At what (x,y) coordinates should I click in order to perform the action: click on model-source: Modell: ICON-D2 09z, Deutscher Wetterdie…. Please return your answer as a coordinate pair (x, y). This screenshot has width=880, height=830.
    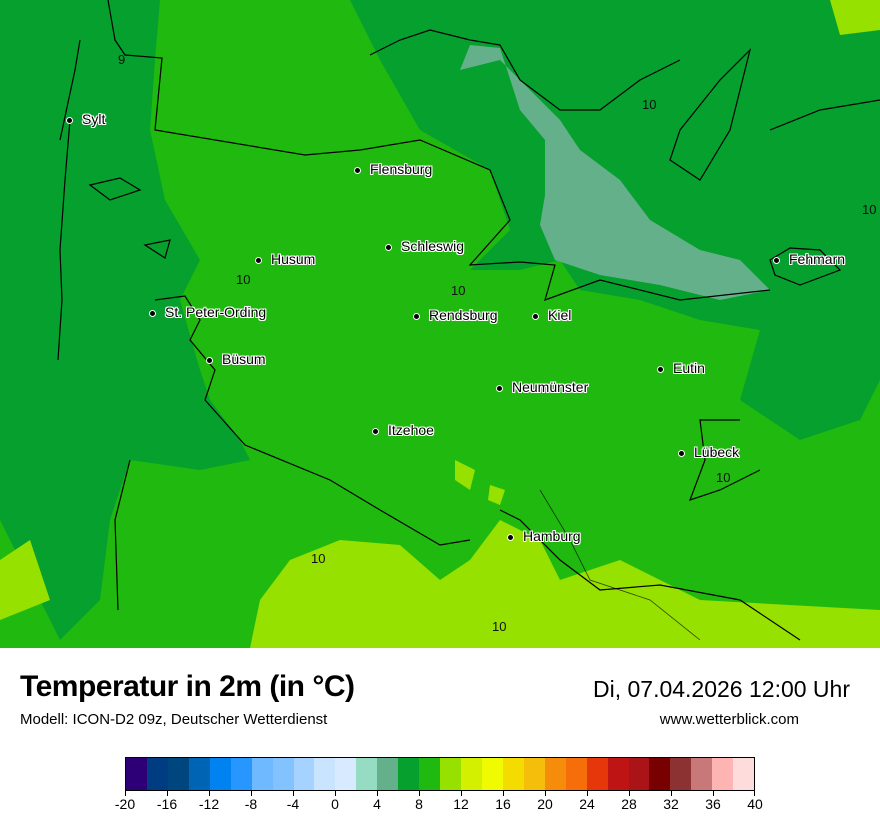
    Looking at the image, I should click on (174, 719).